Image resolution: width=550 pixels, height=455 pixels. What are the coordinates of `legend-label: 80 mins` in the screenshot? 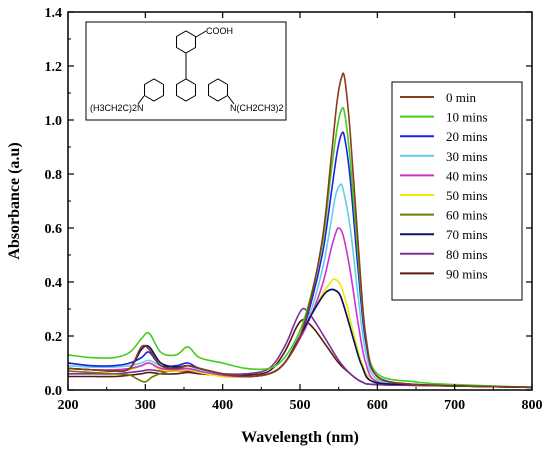 It's located at (467, 254).